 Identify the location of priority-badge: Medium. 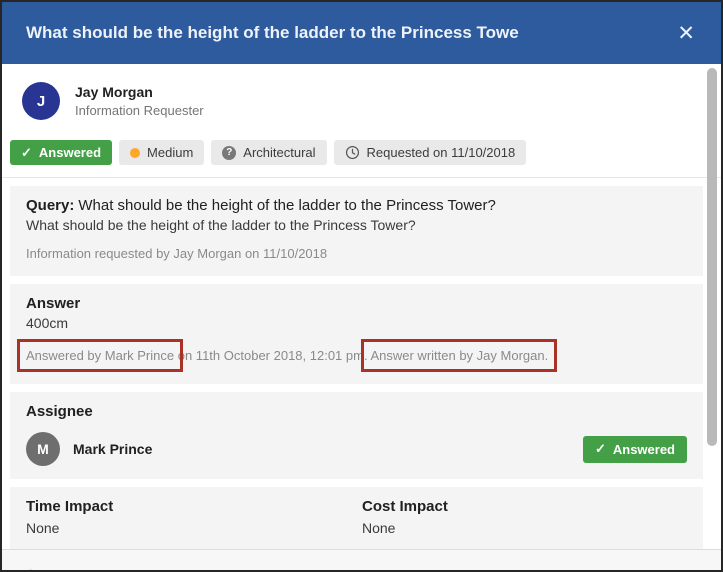
(162, 152).